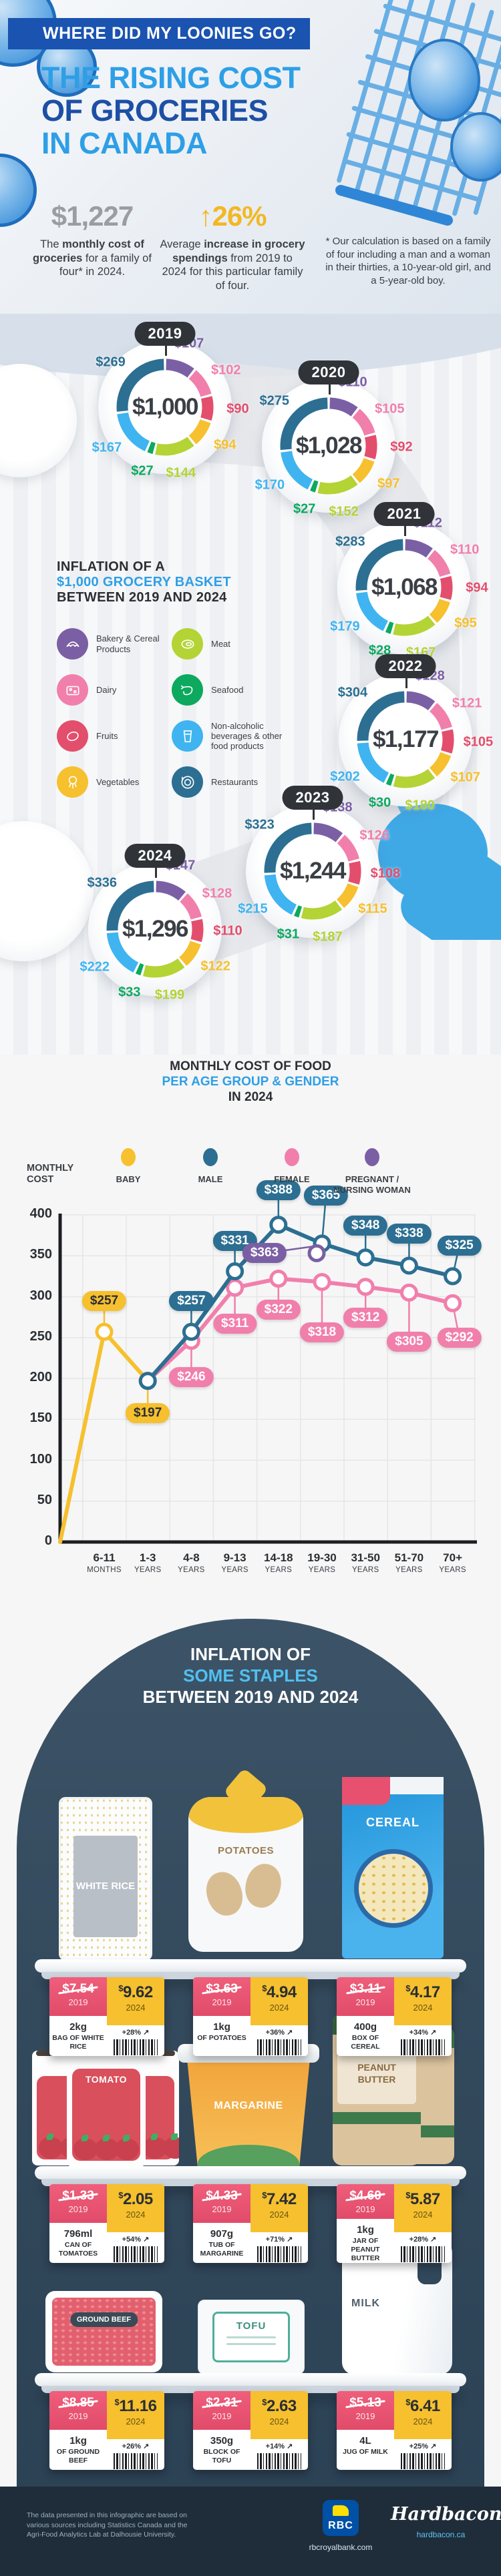  What do you see at coordinates (238, 409) in the screenshot?
I see `donut-value-label: $90` at bounding box center [238, 409].